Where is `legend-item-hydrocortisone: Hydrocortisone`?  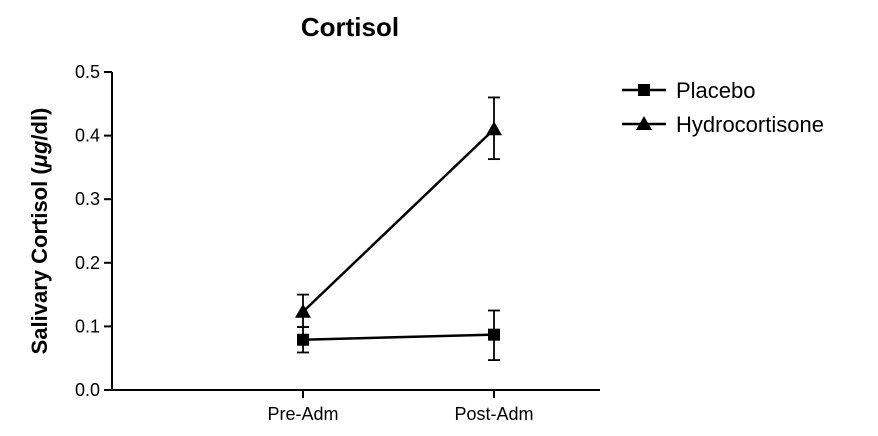
legend-item-hydrocortisone: Hydrocortisone is located at coordinates (723, 124).